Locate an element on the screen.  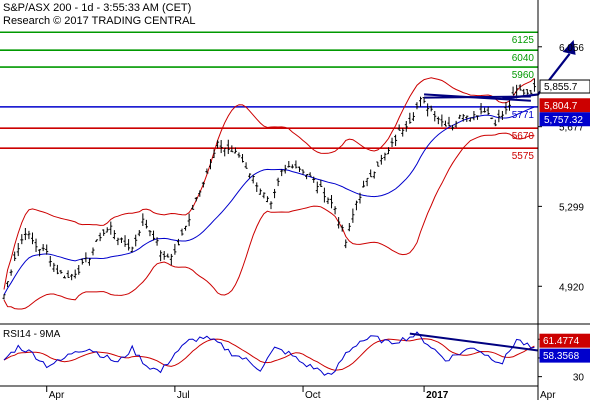
level-label-6125: 6125 is located at coordinates (523, 40).